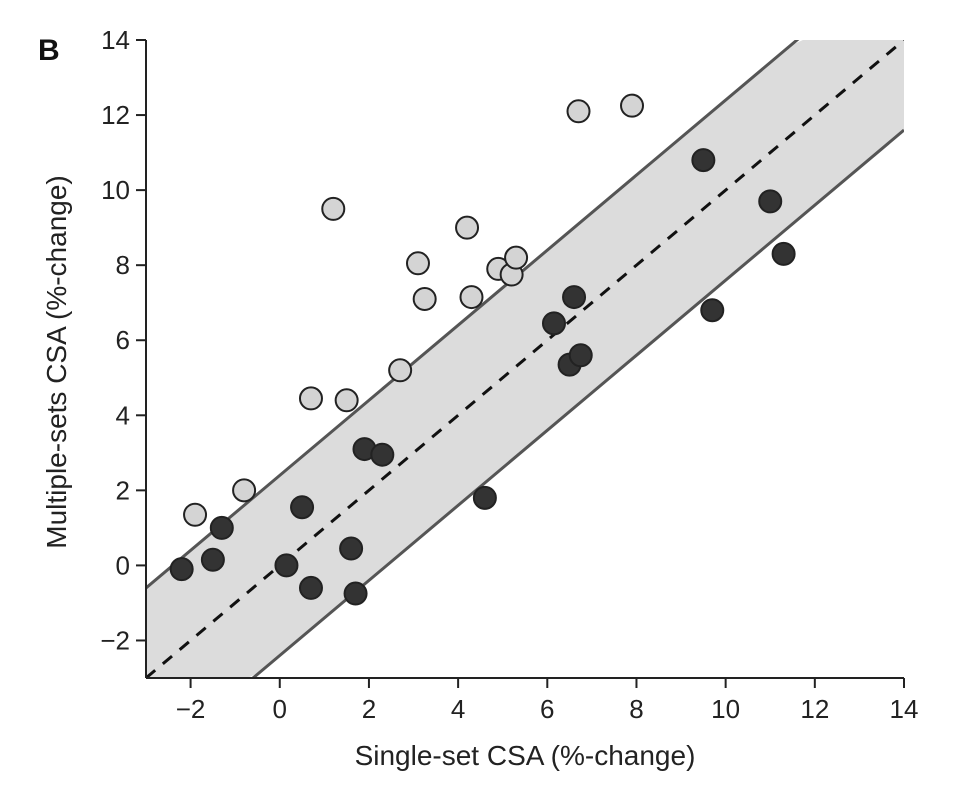 The image size is (964, 792). What do you see at coordinates (115, 190) in the screenshot?
I see `y-tick-label: 10` at bounding box center [115, 190].